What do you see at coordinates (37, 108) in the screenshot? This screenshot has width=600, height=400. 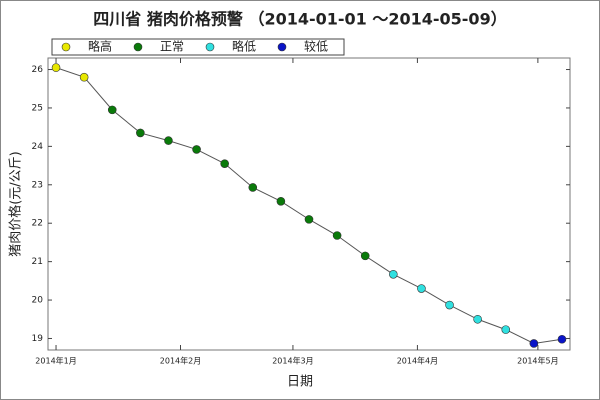 I see `y-tick-label: 25` at bounding box center [37, 108].